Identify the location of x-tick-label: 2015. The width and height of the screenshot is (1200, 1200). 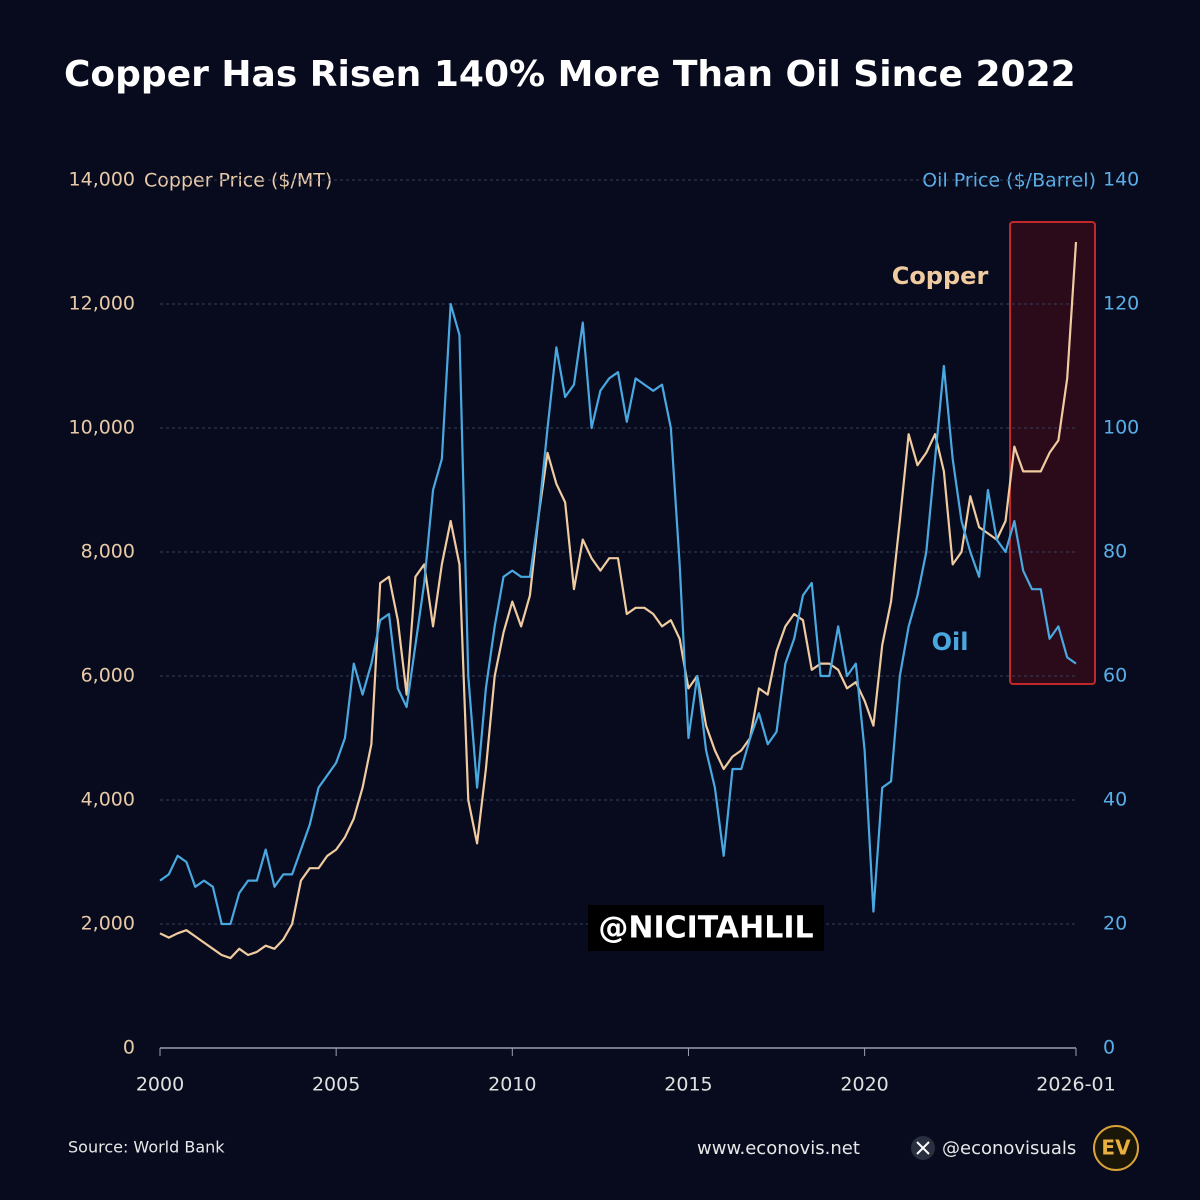
(688, 1085).